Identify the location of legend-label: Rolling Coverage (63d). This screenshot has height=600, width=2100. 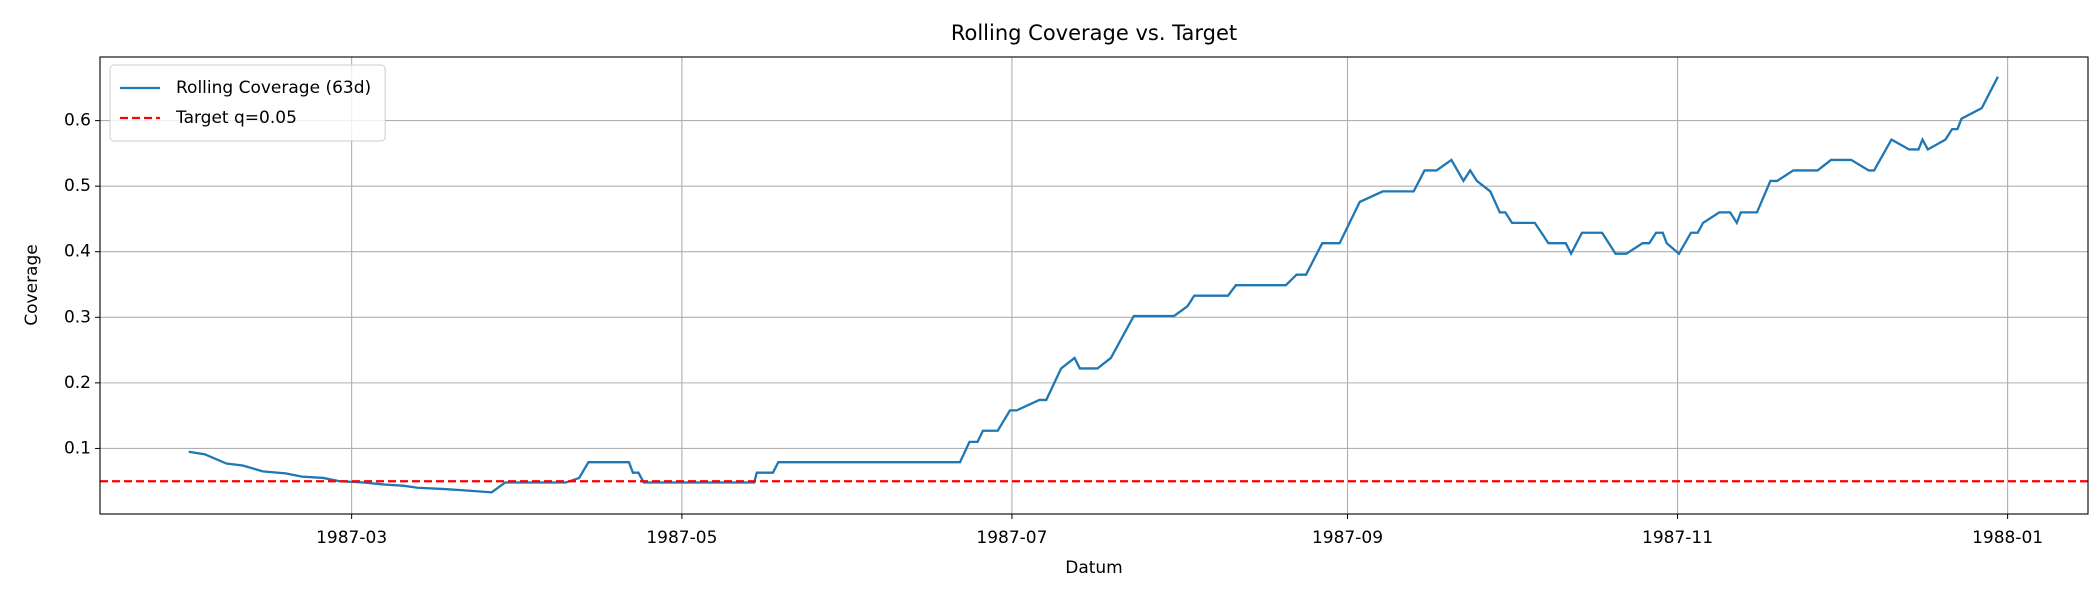
(273, 88).